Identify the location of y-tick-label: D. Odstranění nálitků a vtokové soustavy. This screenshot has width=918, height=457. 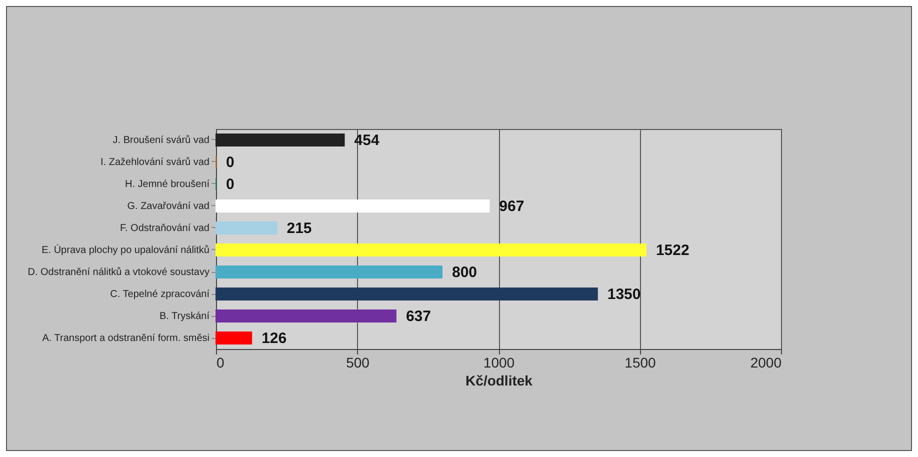
(119, 272).